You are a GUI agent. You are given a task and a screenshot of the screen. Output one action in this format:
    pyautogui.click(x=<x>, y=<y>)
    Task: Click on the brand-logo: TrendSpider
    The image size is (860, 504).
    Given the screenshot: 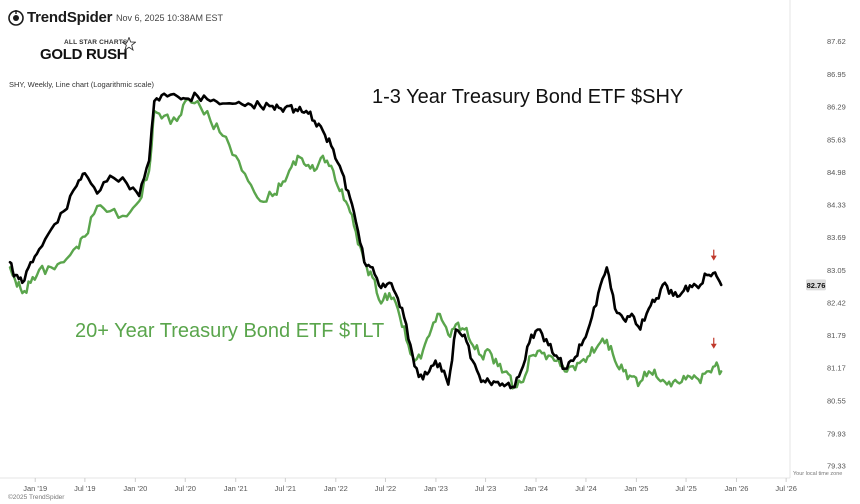 What is the action you would take?
    pyautogui.click(x=60, y=17)
    